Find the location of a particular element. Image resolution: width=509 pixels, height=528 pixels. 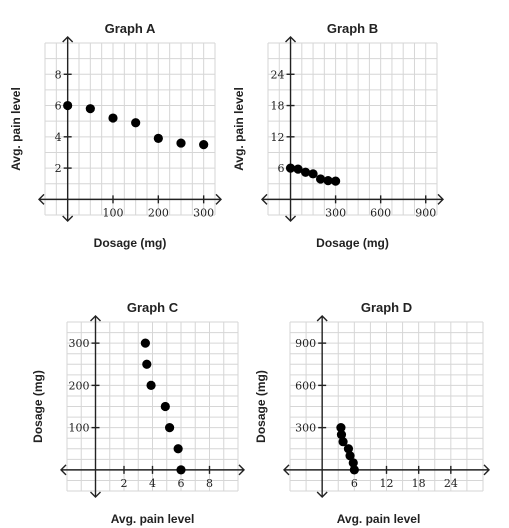

y-tick-label: 12 is located at coordinates (278, 137).